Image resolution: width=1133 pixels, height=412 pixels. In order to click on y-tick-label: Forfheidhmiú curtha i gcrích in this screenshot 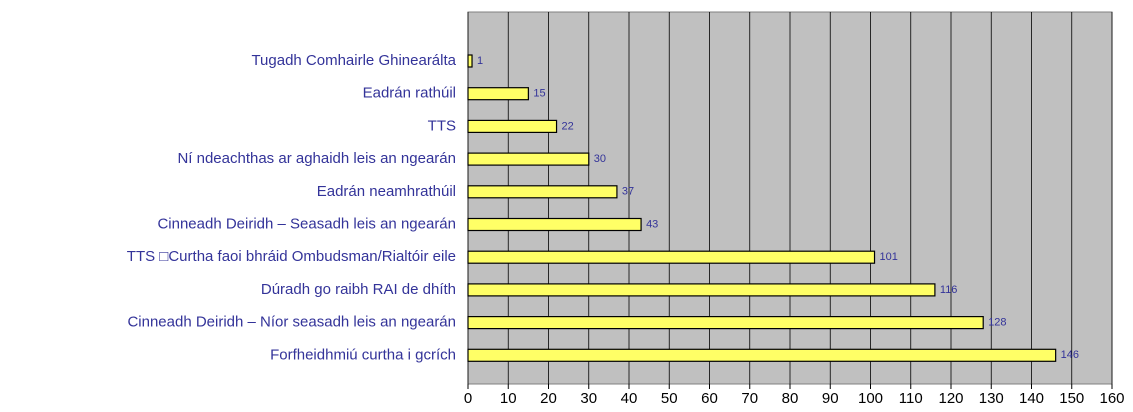, I will do `click(363, 354)`.